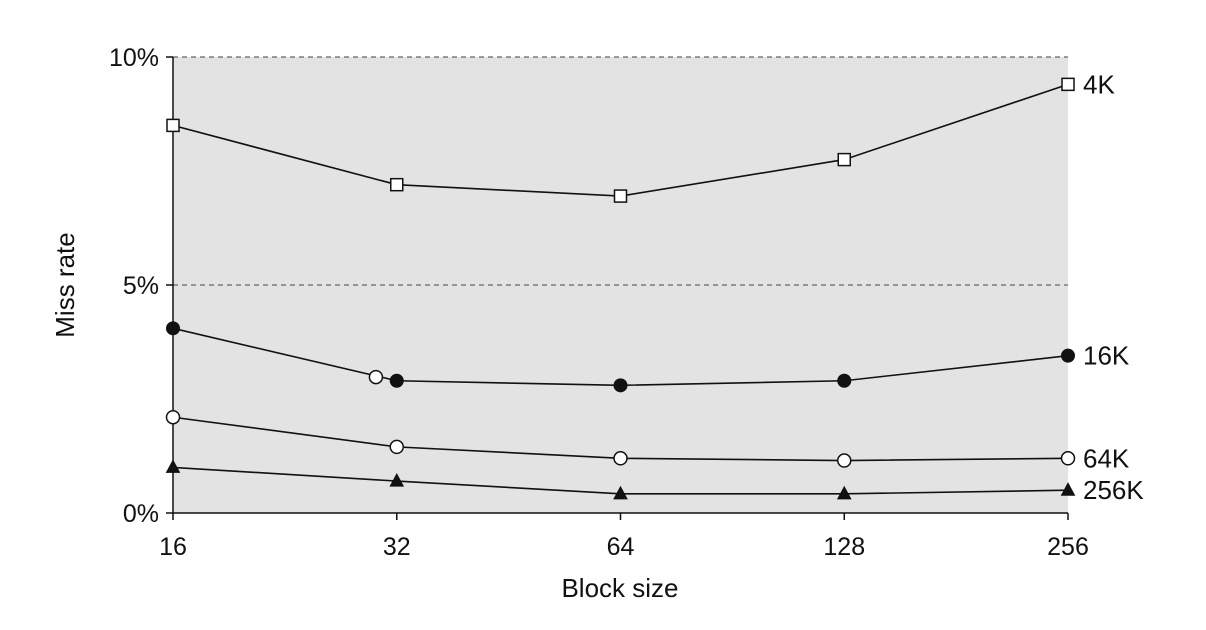 This screenshot has height=630, width=1206. What do you see at coordinates (1106, 356) in the screenshot?
I see `series-label: 16K` at bounding box center [1106, 356].